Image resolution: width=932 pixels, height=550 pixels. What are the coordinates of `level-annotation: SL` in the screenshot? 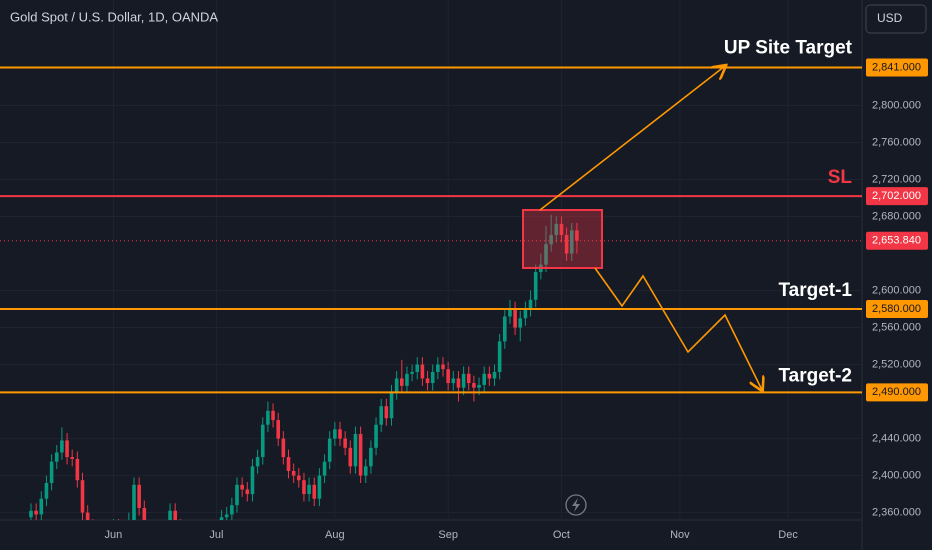 It's located at (840, 177).